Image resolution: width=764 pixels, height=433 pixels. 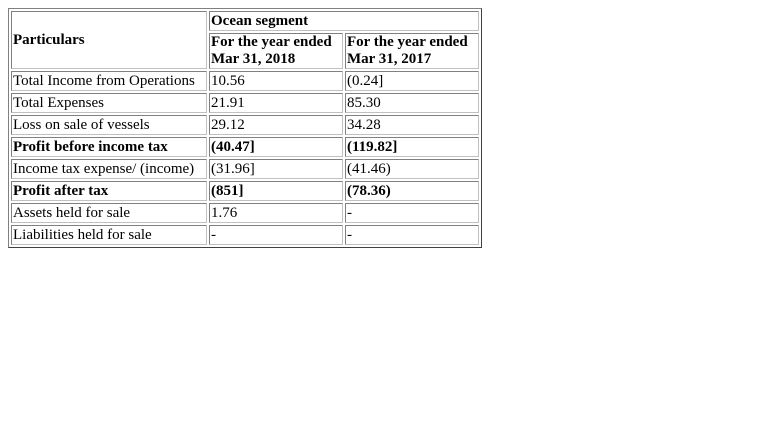 I want to click on value-2017: (119.82], so click(x=412, y=147).